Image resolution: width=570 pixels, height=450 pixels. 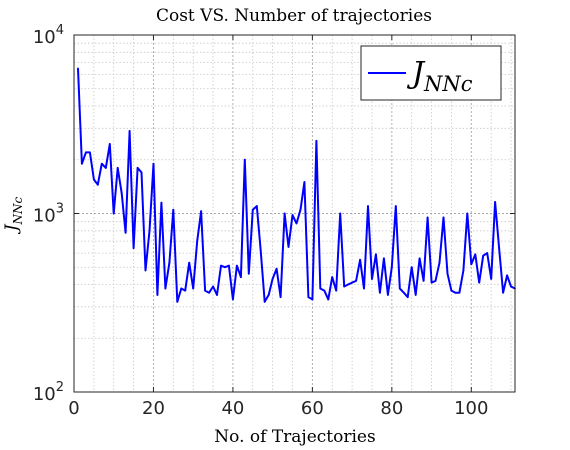 I want to click on y-tick-label: 10², so click(x=48, y=392).